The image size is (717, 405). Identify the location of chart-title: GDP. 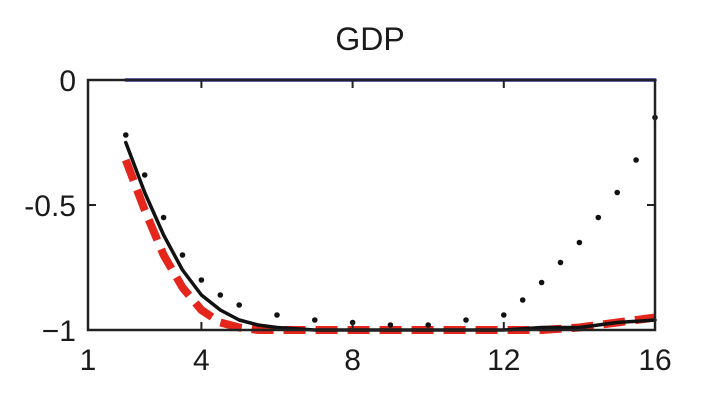
(369, 39).